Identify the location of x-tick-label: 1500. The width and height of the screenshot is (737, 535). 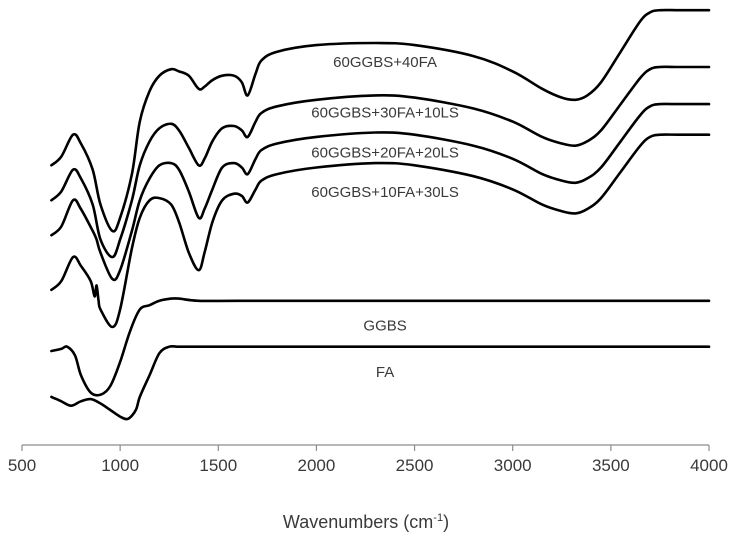
(218, 465).